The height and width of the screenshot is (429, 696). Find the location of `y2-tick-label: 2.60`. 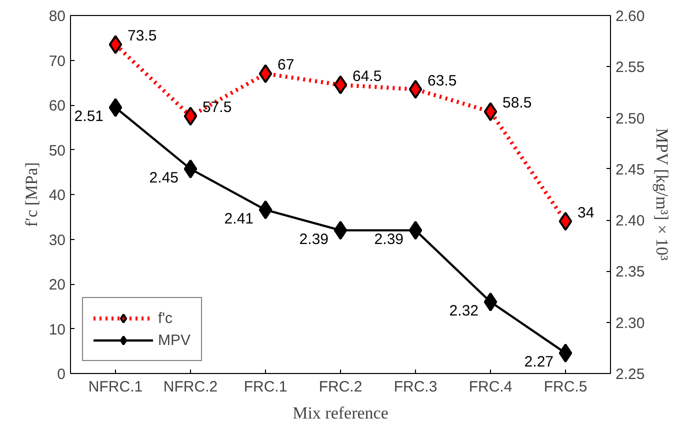

y2-tick-label: 2.60 is located at coordinates (630, 16).